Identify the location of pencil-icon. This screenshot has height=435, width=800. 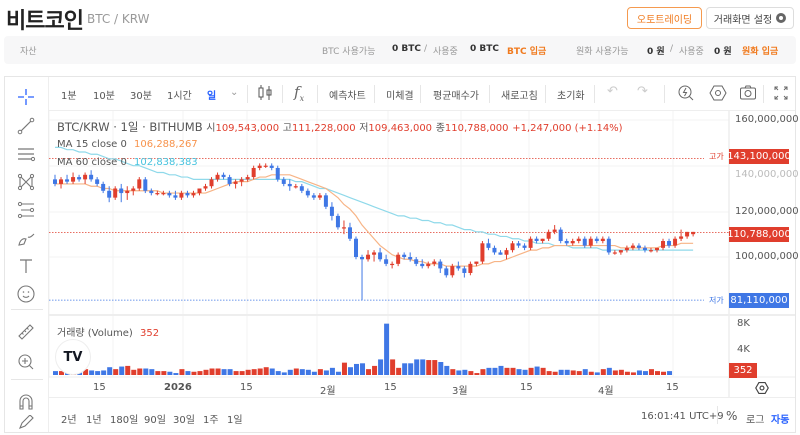
(26, 422).